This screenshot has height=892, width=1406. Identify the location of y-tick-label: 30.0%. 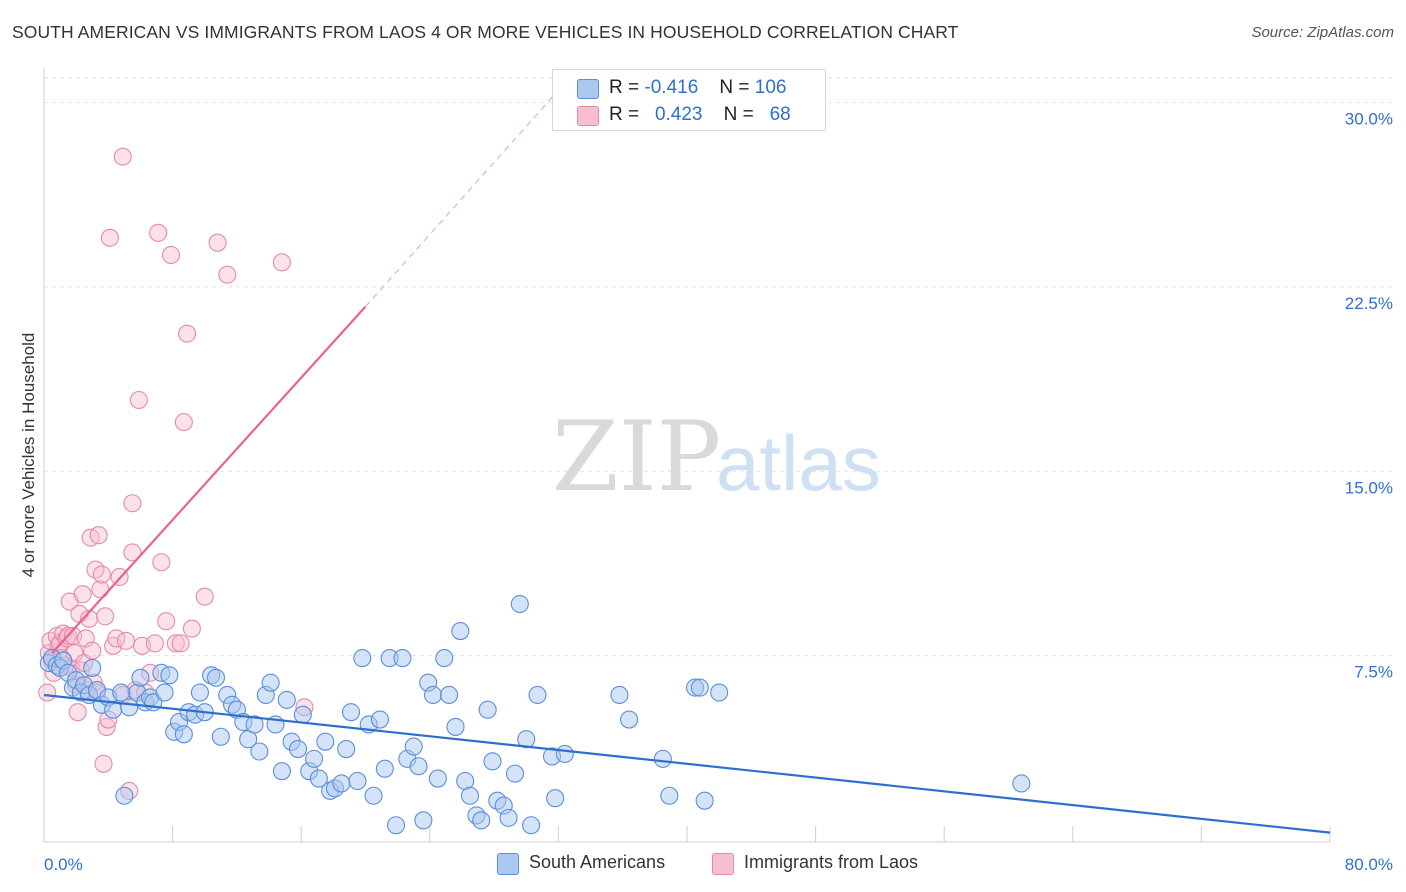
(1369, 119).